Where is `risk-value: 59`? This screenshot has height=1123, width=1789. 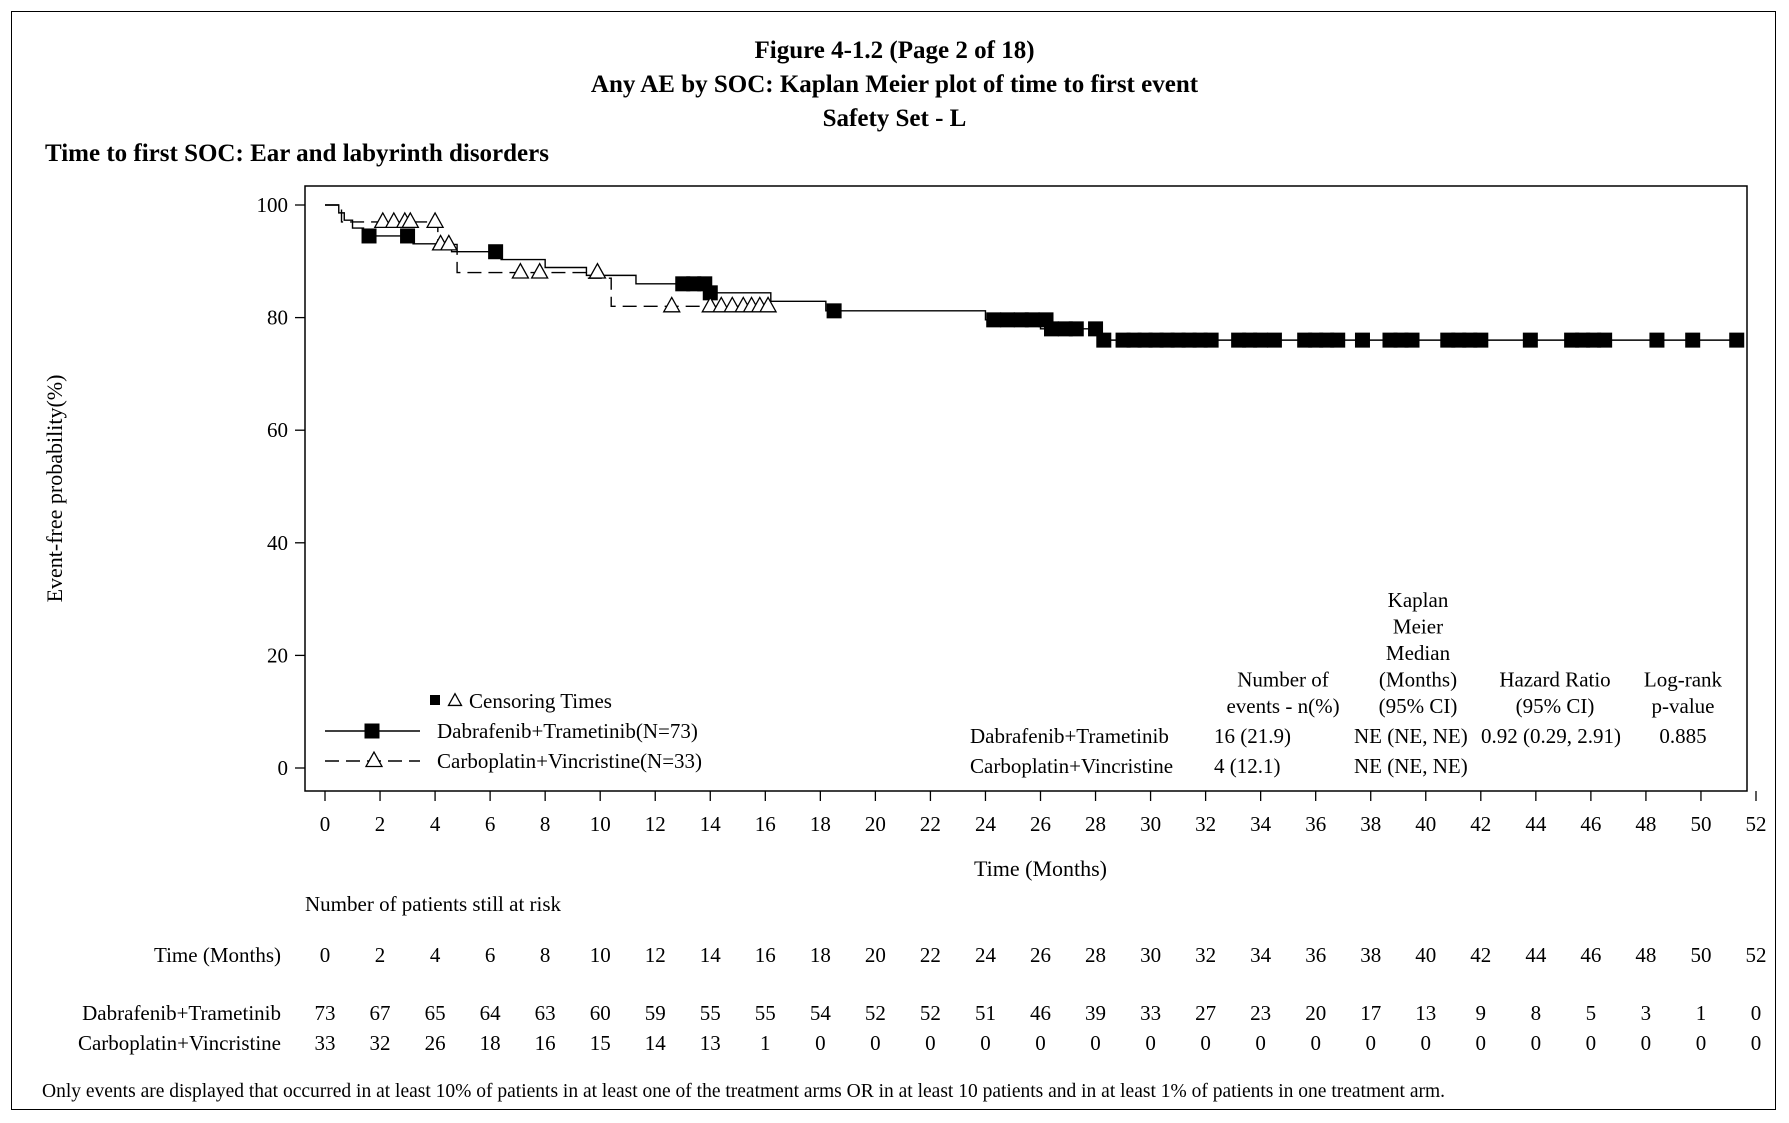 risk-value: 59 is located at coordinates (655, 1013).